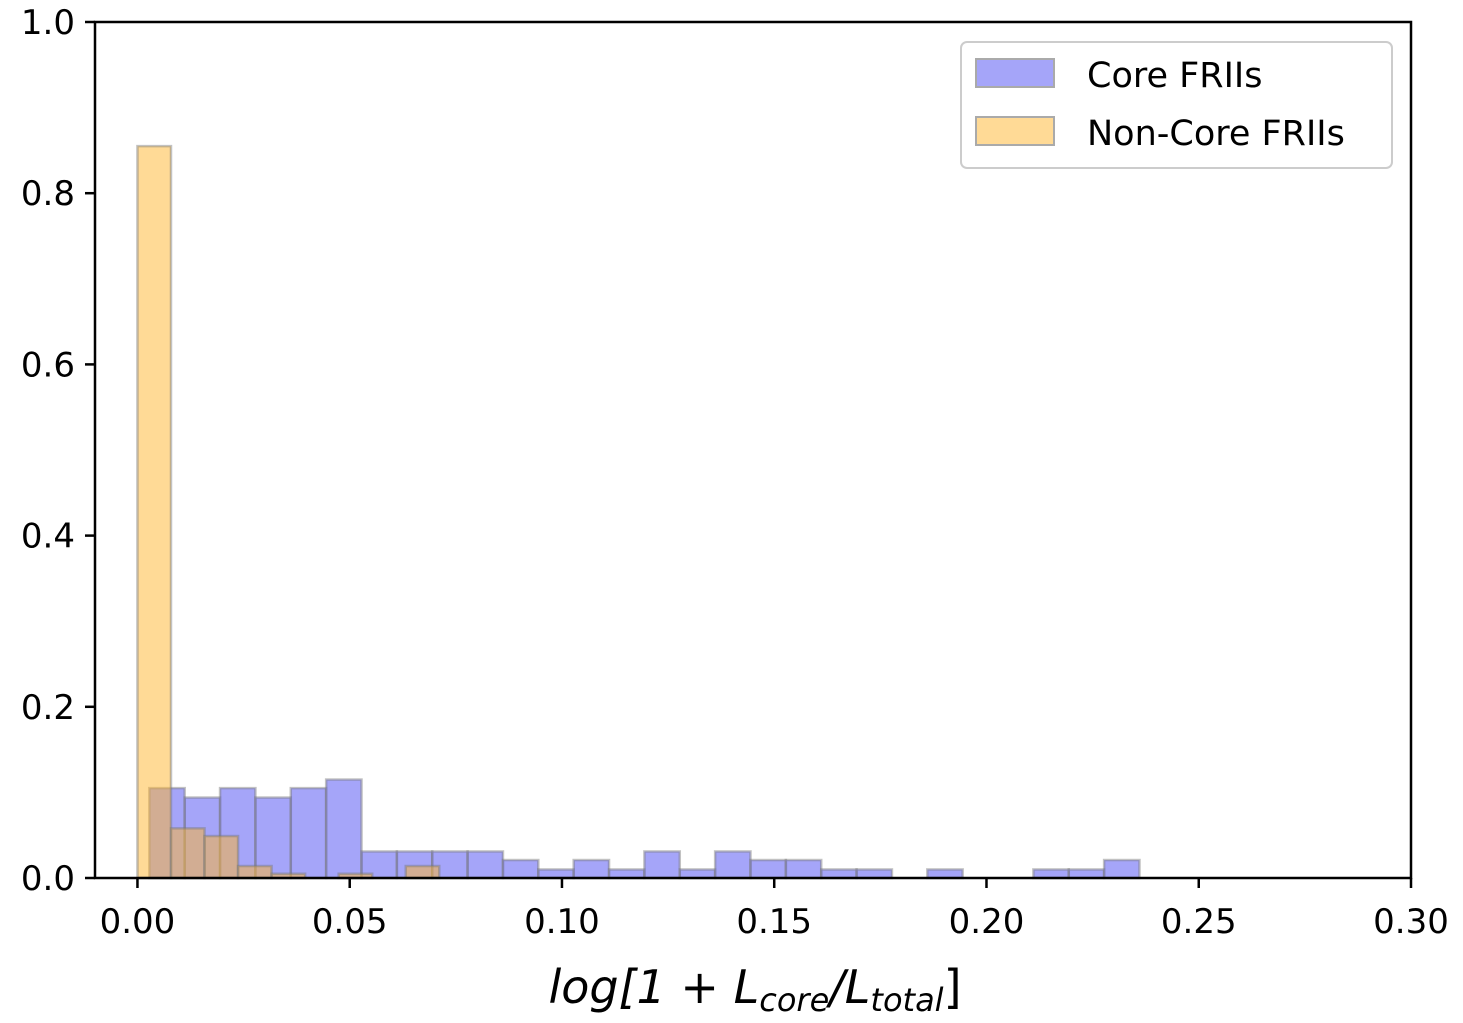 The width and height of the screenshot is (1463, 1023). Describe the element at coordinates (1015, 131) in the screenshot. I see `legend-swatch-non-core` at that location.